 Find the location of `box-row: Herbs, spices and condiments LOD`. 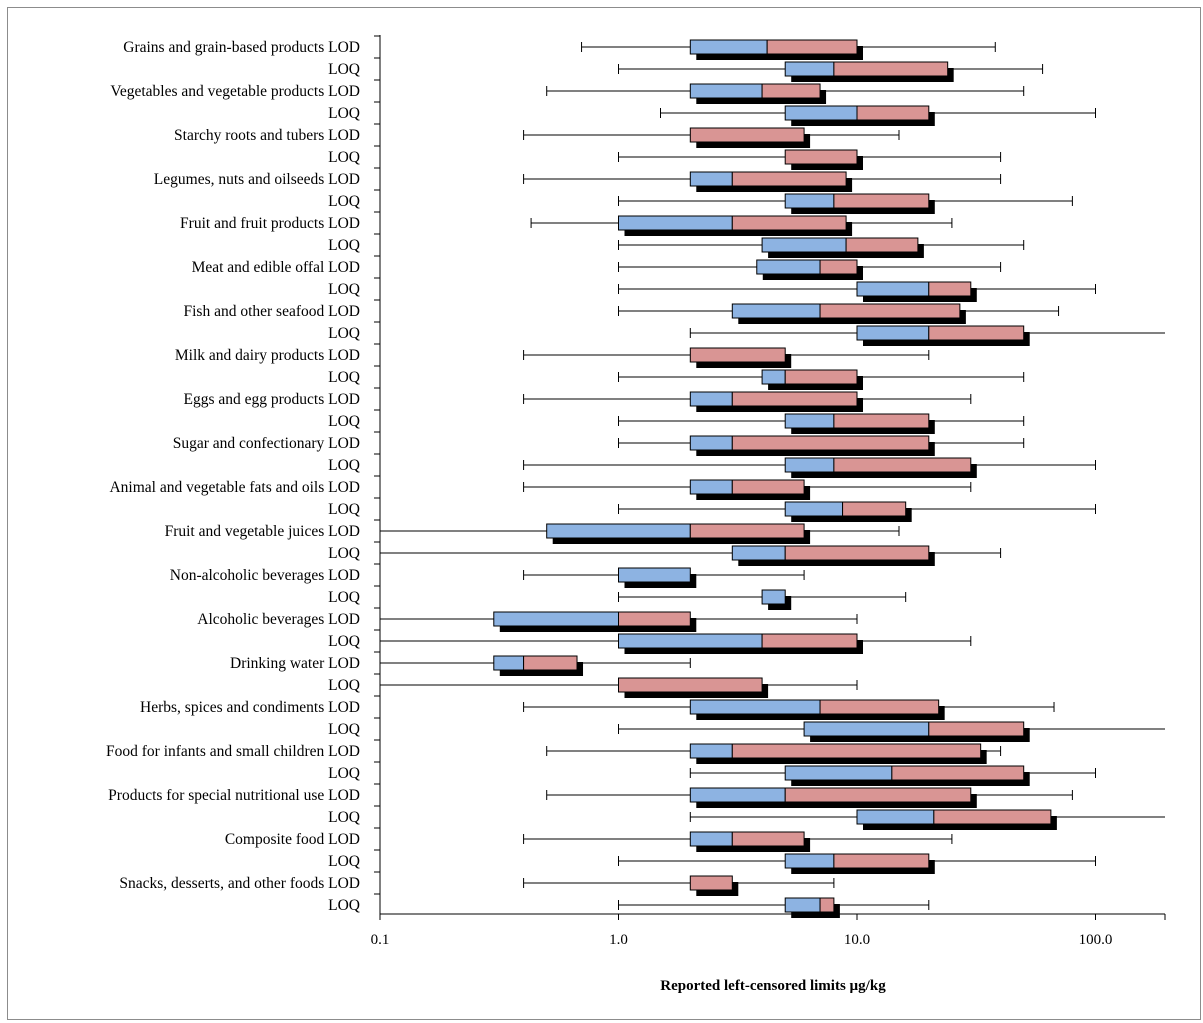

box-row: Herbs, spices and condiments LOD is located at coordinates (597, 707).